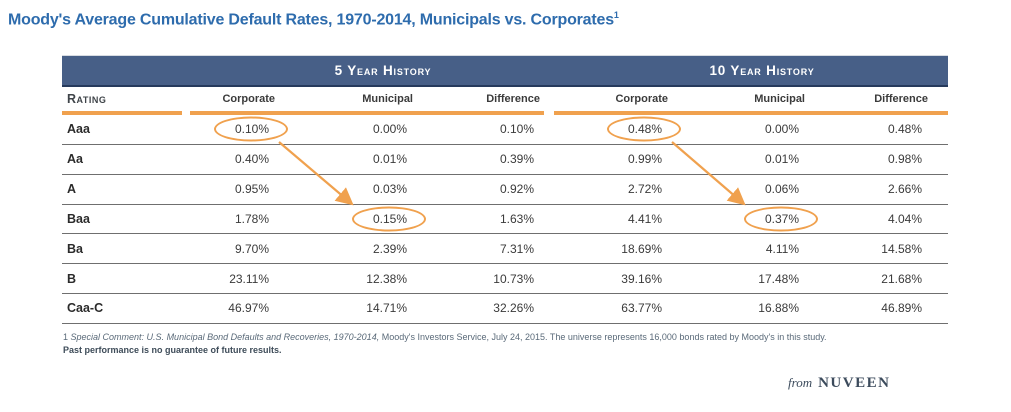 The height and width of the screenshot is (412, 1011). Describe the element at coordinates (878, 248) in the screenshot. I see `value-cell: 14.58%` at that location.